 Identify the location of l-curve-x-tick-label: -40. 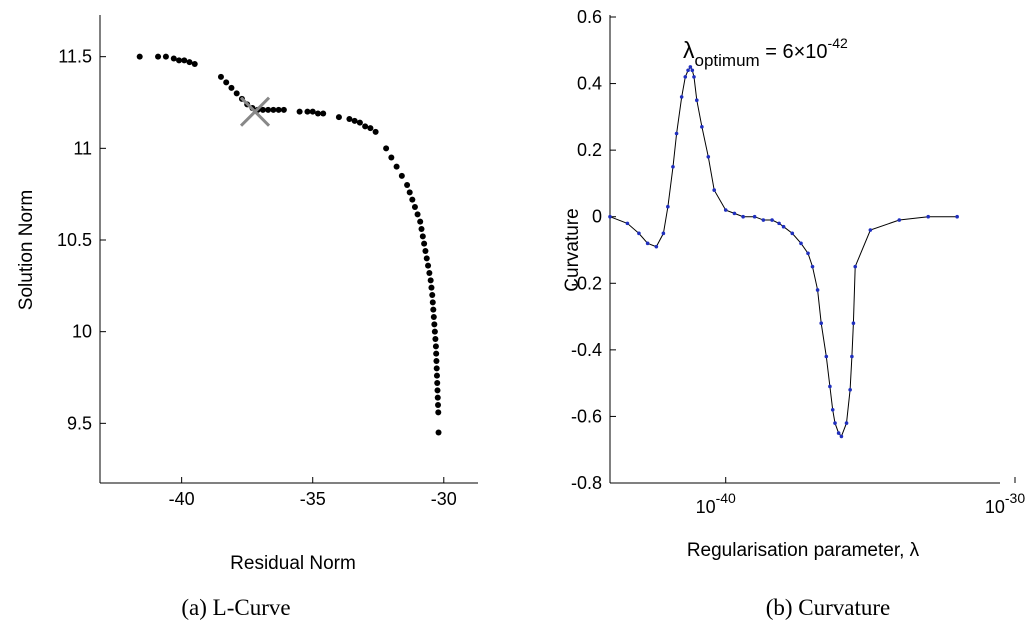
(182, 499).